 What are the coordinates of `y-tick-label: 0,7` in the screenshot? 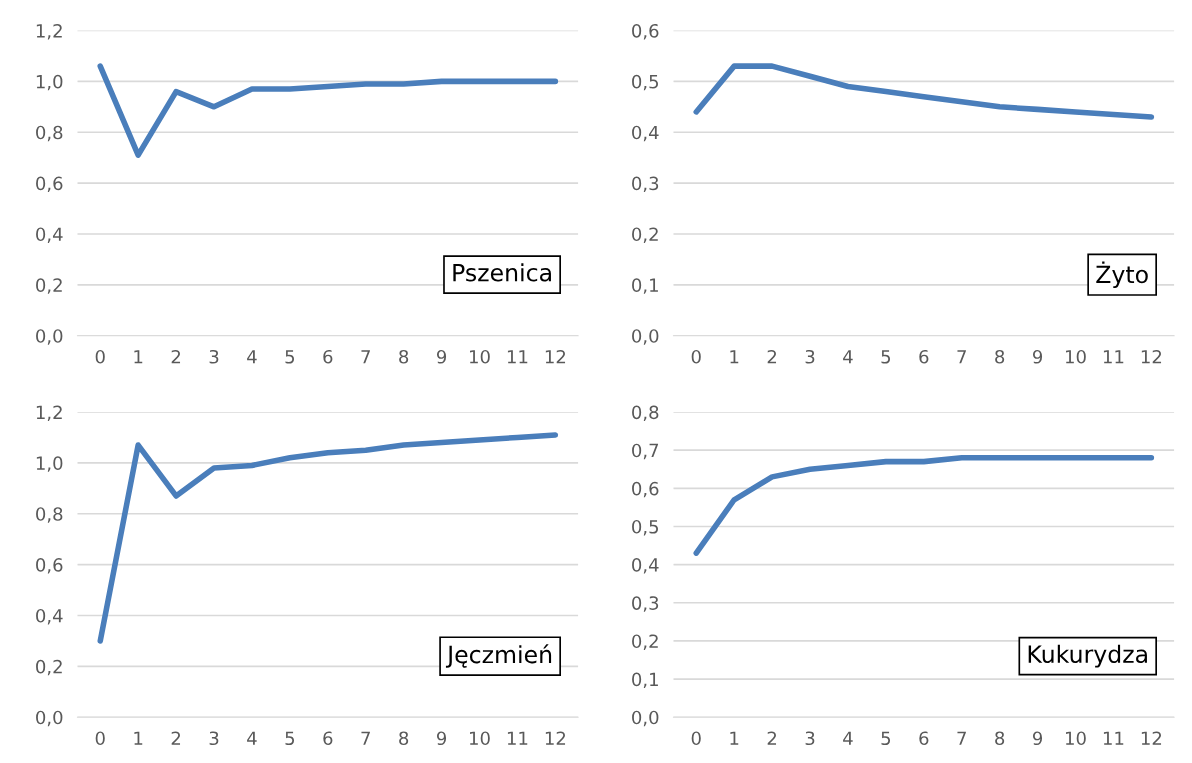 It's located at (645, 451).